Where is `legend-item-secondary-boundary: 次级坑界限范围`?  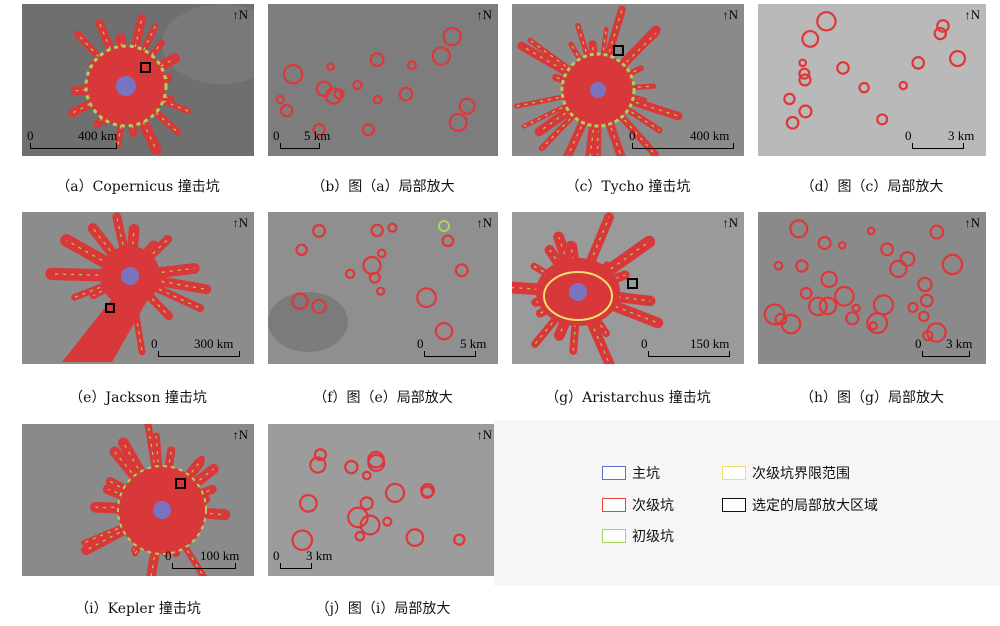 legend-item-secondary-boundary: 次级坑界限范围 is located at coordinates (786, 473).